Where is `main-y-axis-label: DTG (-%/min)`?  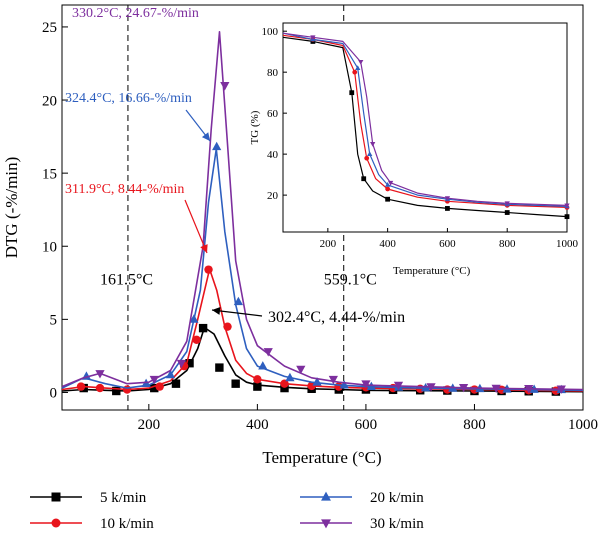 main-y-axis-label: DTG (-%/min) is located at coordinates (11, 208).